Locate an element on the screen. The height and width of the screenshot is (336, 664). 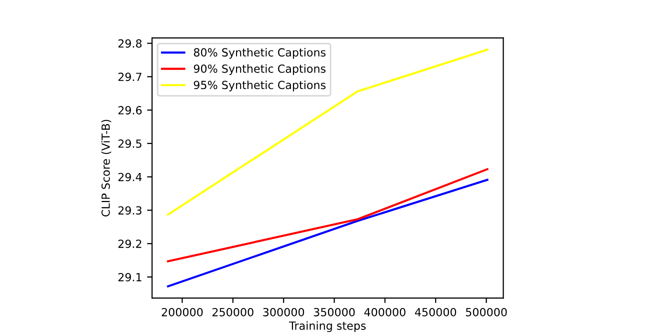
x-axis-title: Training steps is located at coordinates (327, 326).